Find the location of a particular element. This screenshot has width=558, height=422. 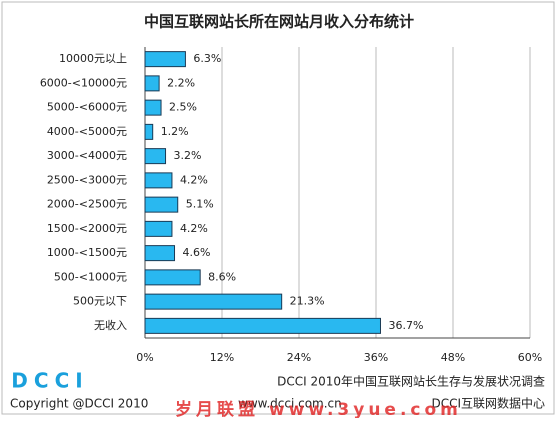

watermark: 岁月联盟 www.3yue.com is located at coordinates (318, 408).